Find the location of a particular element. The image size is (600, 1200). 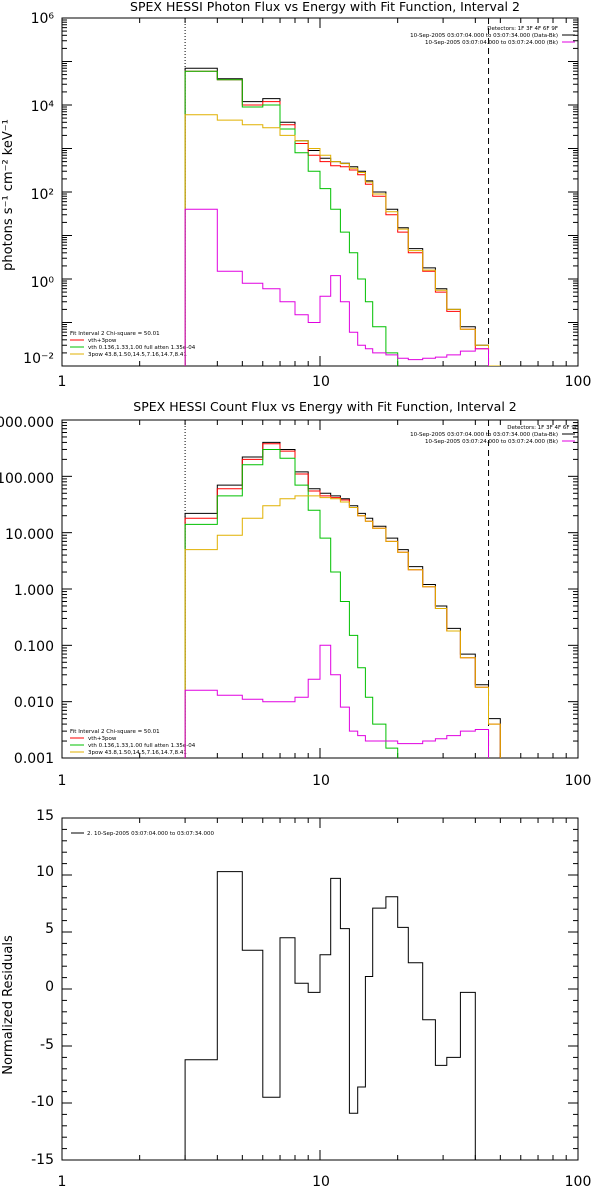

photon-y-tick-label: 10² is located at coordinates (42, 195).